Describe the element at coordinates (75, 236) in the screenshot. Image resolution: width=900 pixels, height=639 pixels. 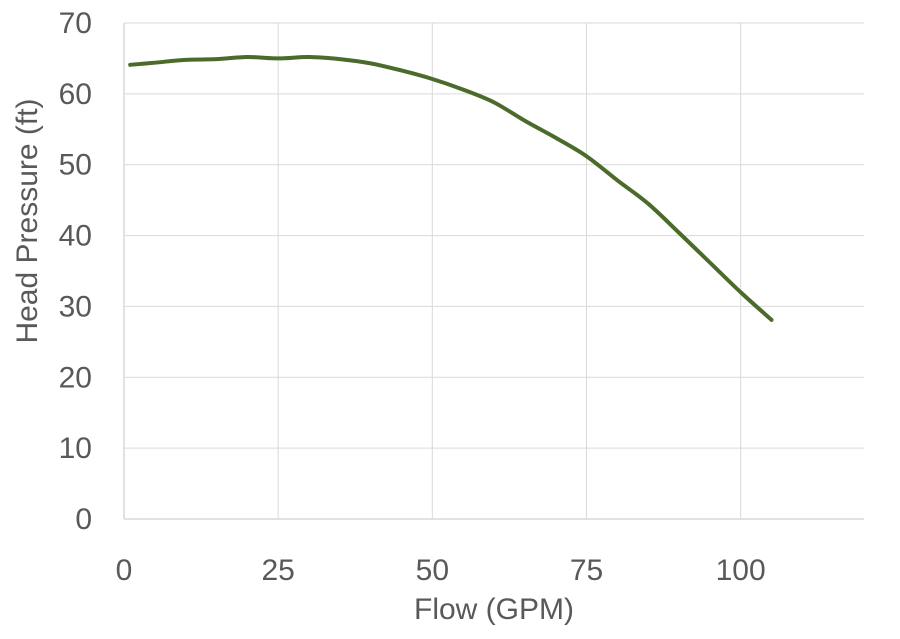
I see `y-tick-label: 40` at that location.